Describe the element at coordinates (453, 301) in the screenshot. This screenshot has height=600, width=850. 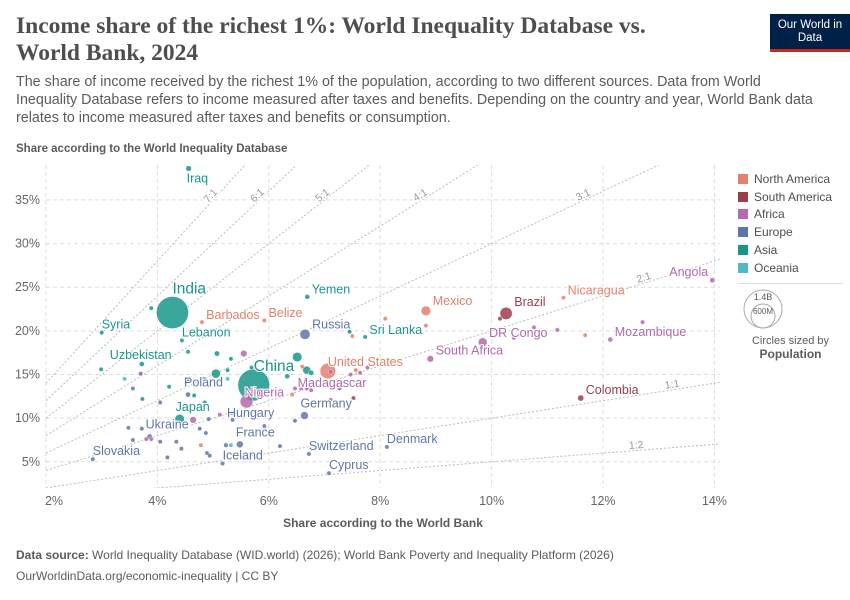
I see `point-label: Mexico` at that location.